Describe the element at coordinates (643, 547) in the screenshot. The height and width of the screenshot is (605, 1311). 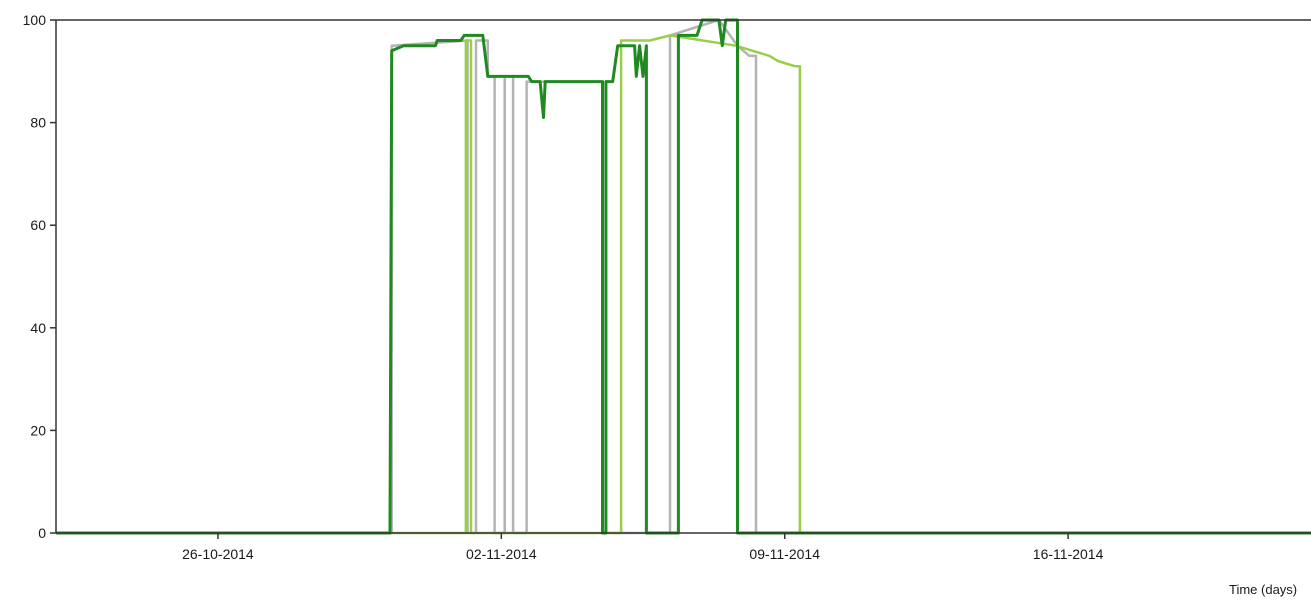
I see `x-axis-ticks: 26-10-2014 02-11-2014 09-11-2014 16-11-2014` at that location.